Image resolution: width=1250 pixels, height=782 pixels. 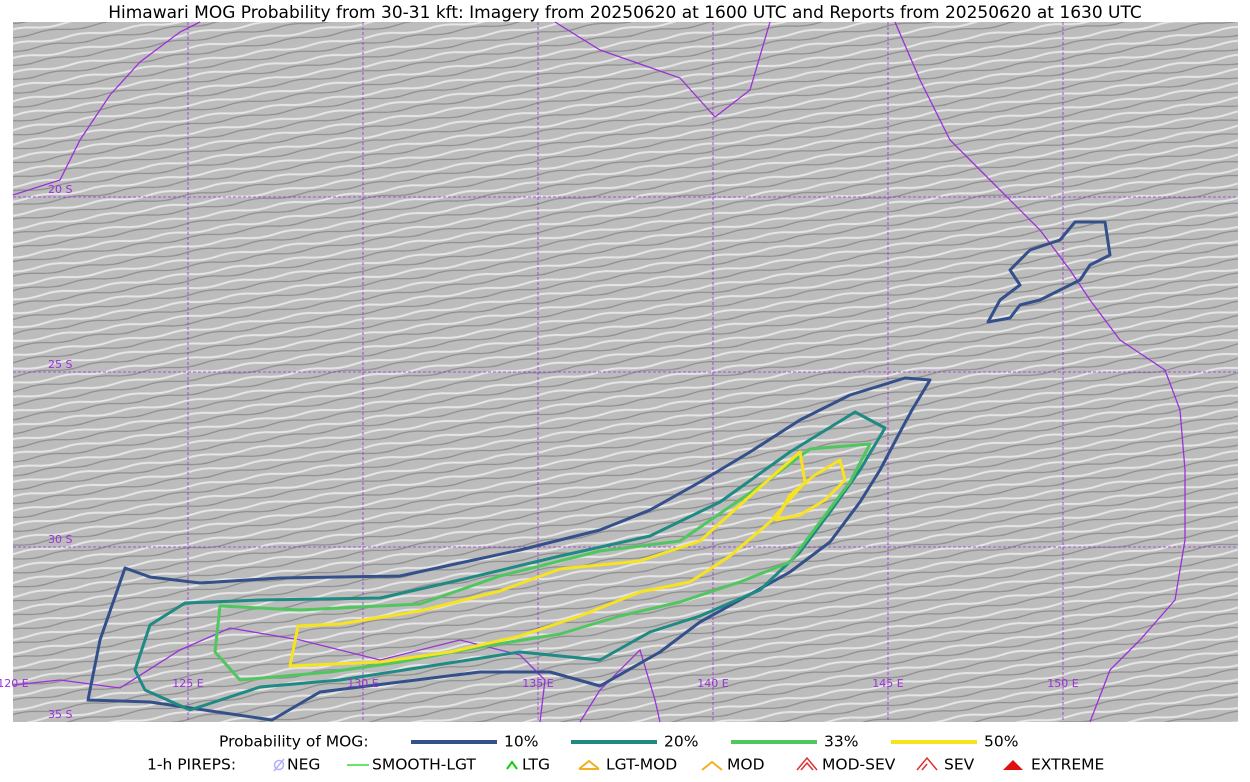 I want to click on legend-title: 1-h PIREPS:, so click(x=191, y=765).